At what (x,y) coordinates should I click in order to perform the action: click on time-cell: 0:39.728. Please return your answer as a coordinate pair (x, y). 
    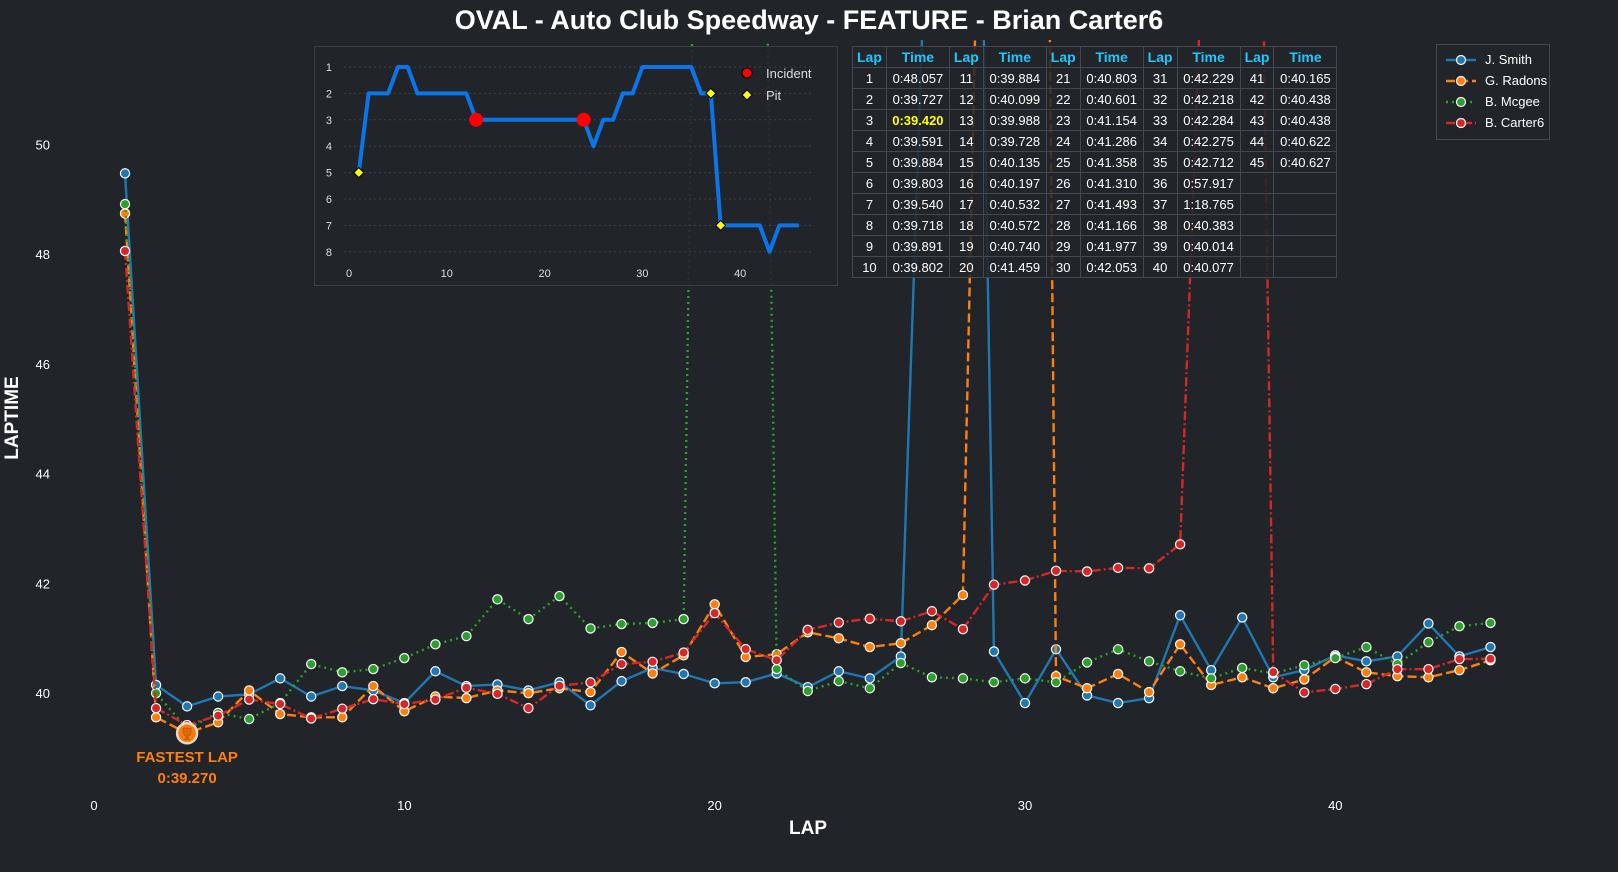
    Looking at the image, I should click on (1014, 141).